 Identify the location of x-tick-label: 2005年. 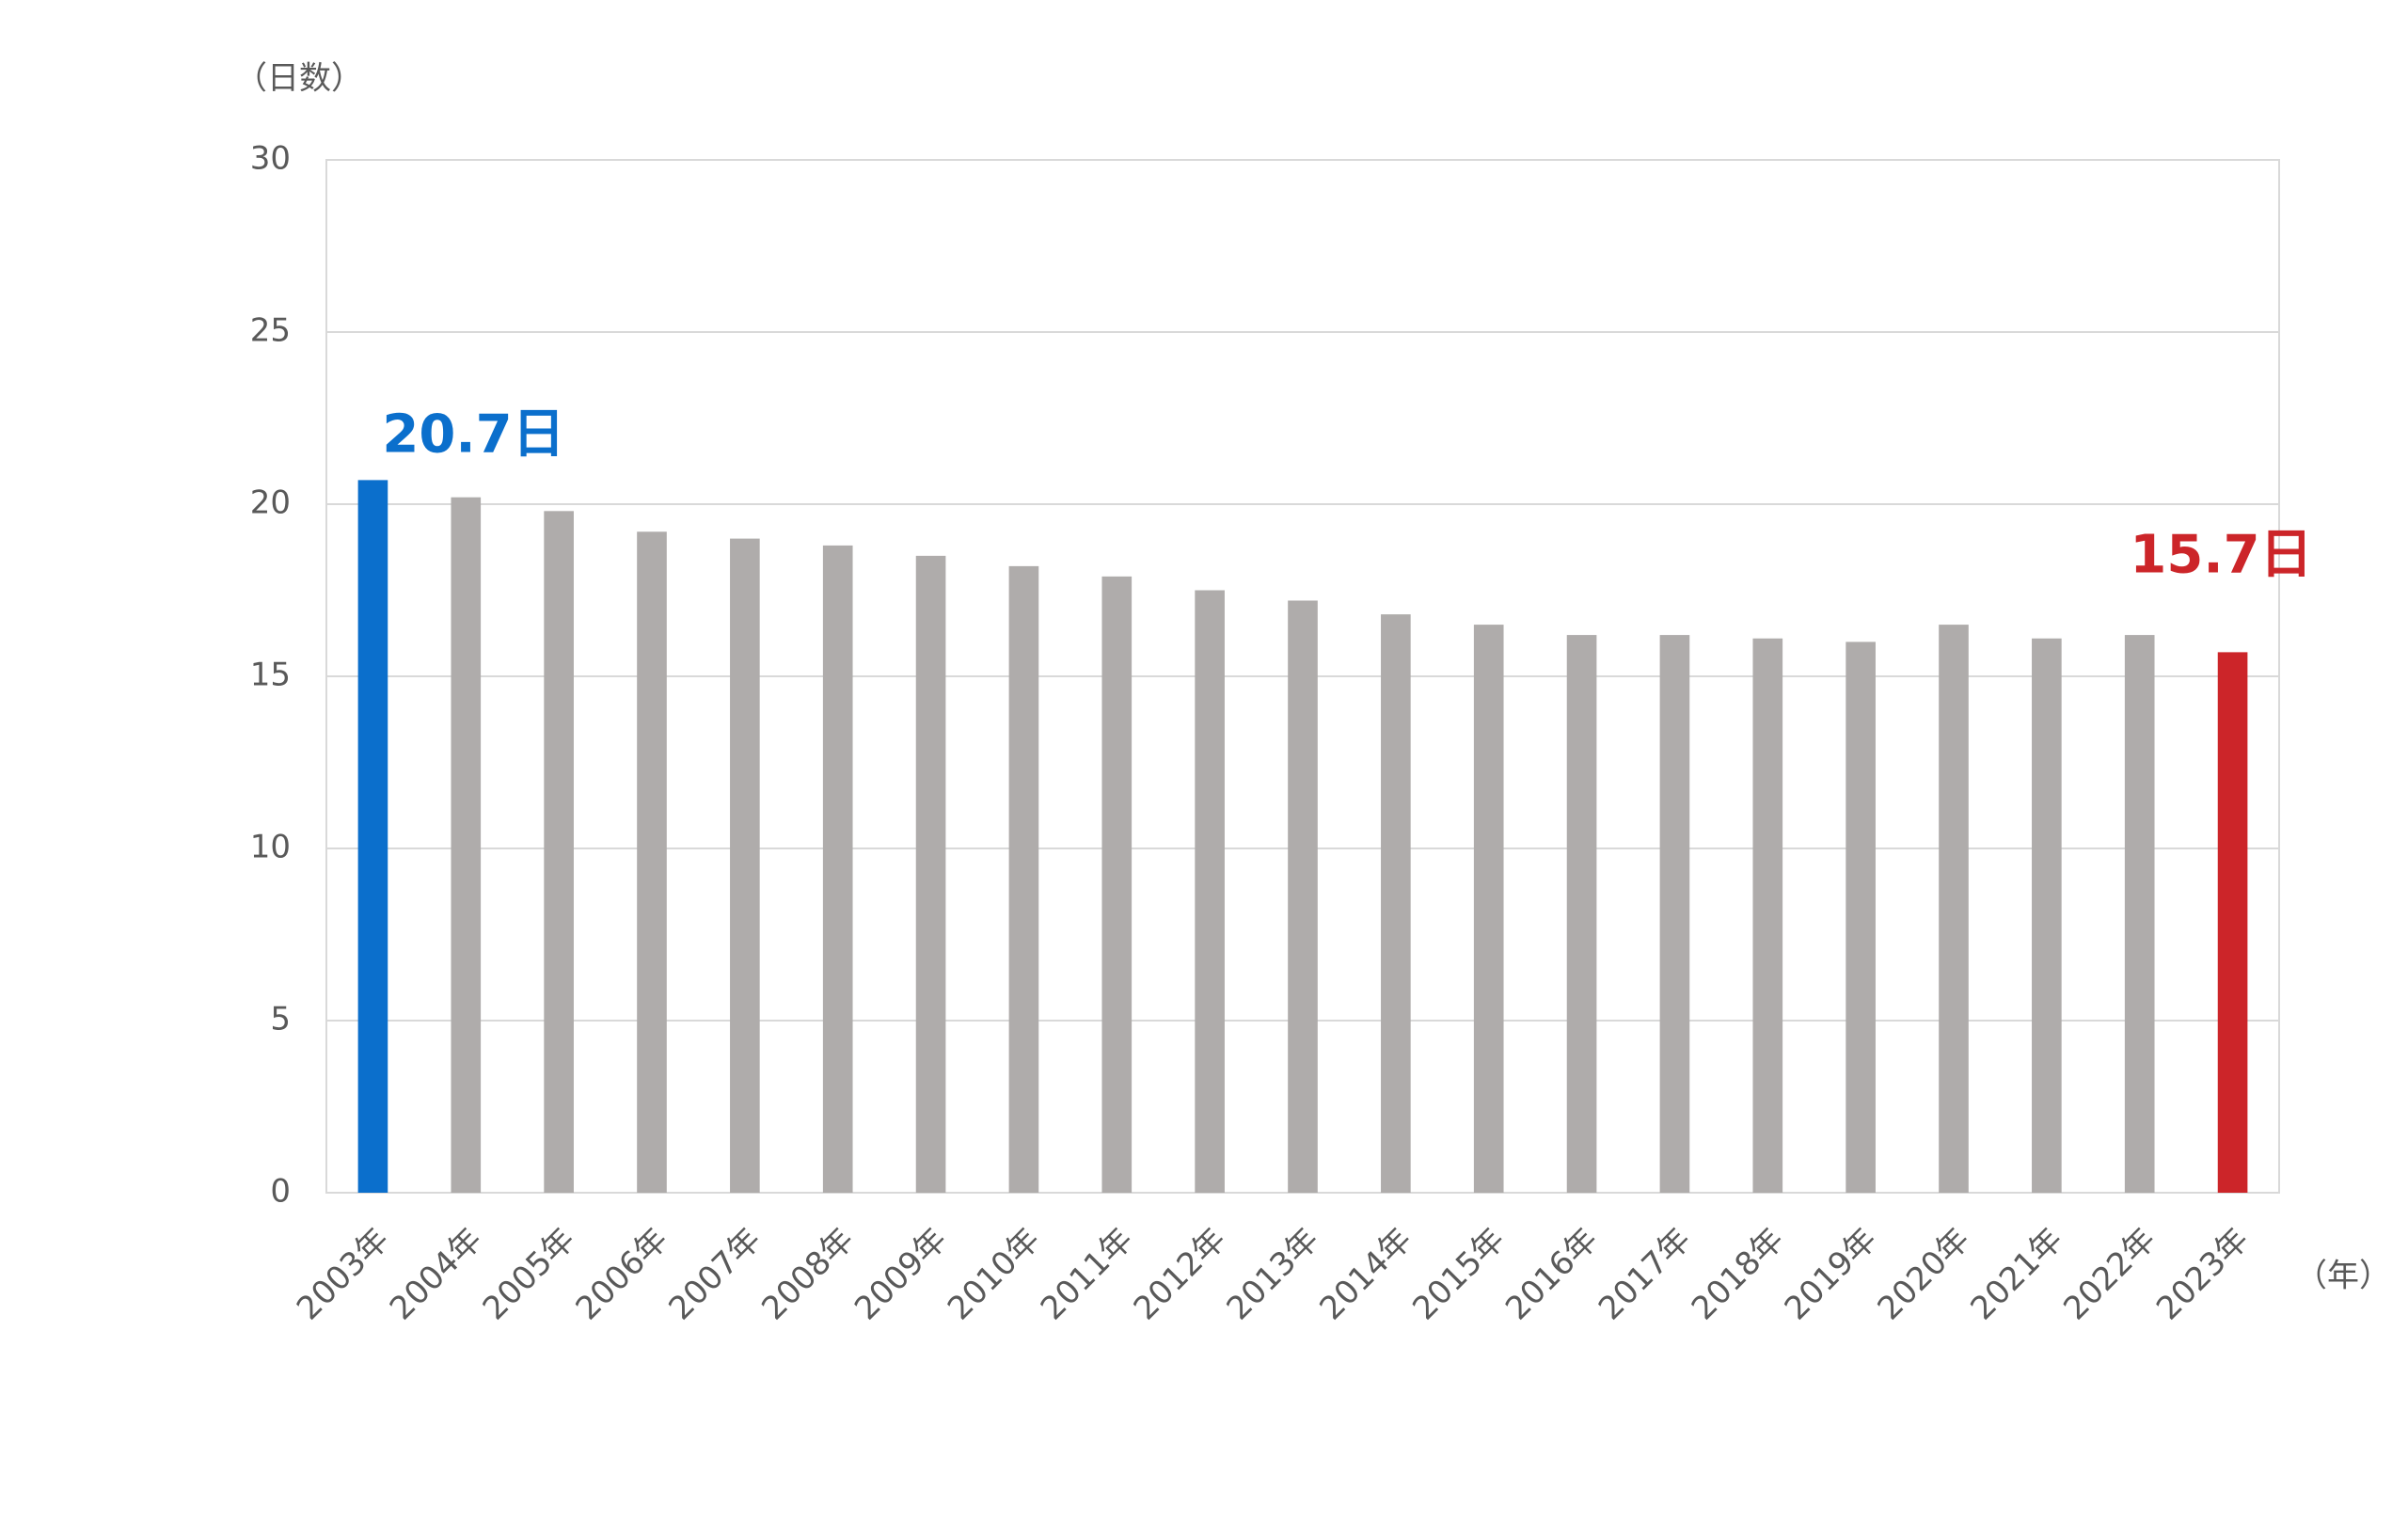
(529, 1274).